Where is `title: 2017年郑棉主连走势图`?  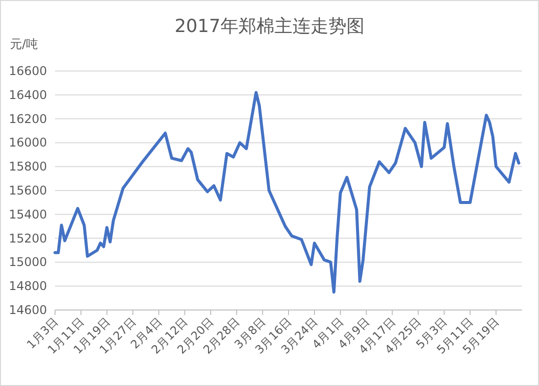
title: 2017年郑棉主连走势图 is located at coordinates (269, 26).